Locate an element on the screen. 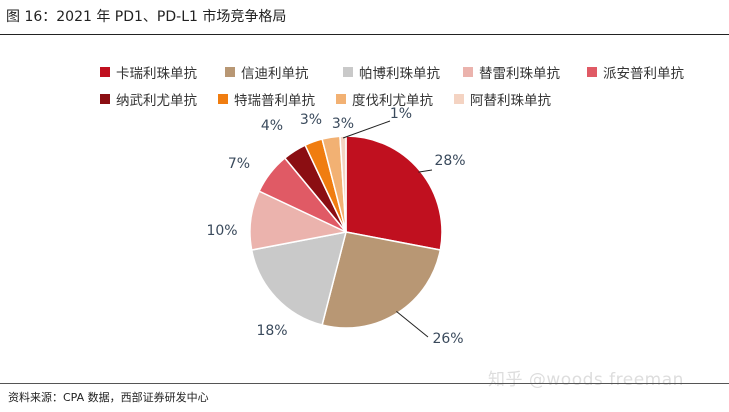  figure-title: 图 16：2021 年 PD1、PD-L1 市场竞争格局 is located at coordinates (146, 17).